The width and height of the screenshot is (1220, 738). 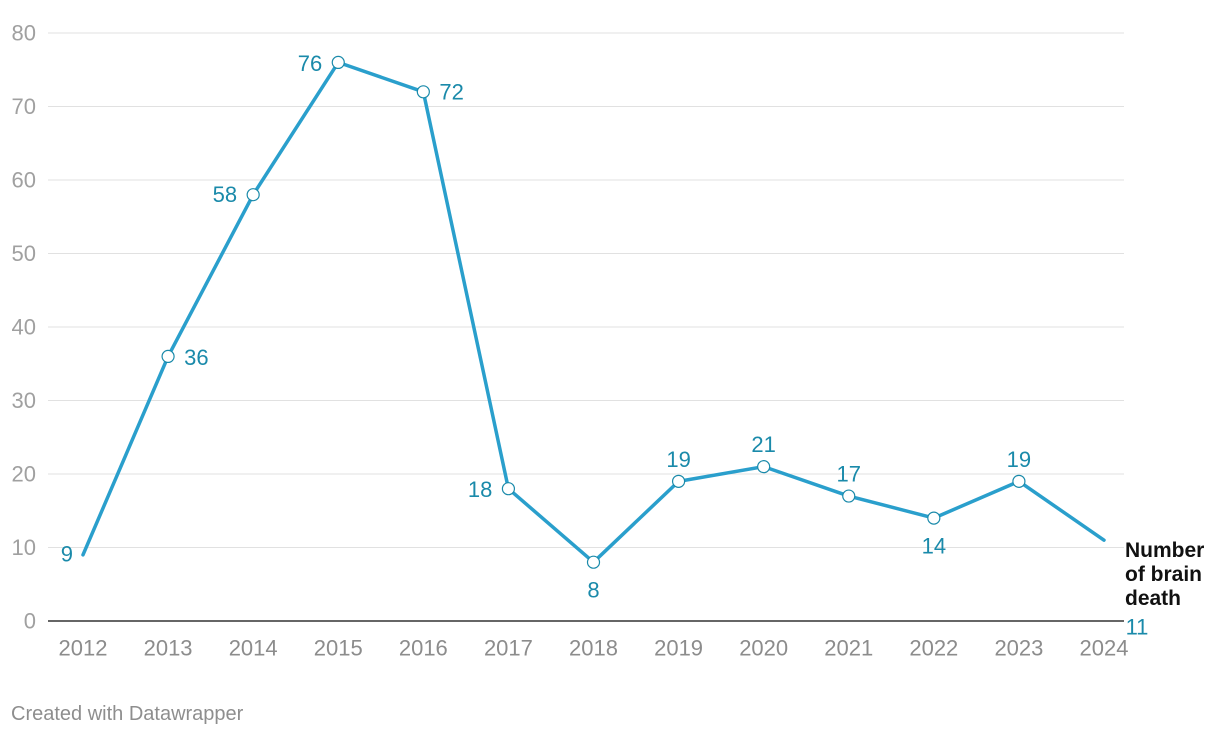 What do you see at coordinates (127, 714) in the screenshot?
I see `credit-text: Created with Datawrapper` at bounding box center [127, 714].